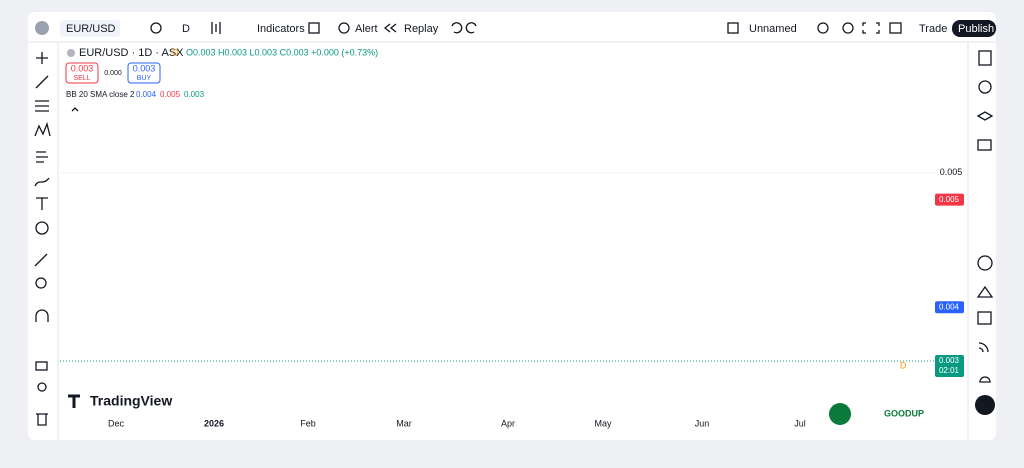 Image resolution: width=1024 pixels, height=468 pixels. I want to click on news, so click(984, 318).